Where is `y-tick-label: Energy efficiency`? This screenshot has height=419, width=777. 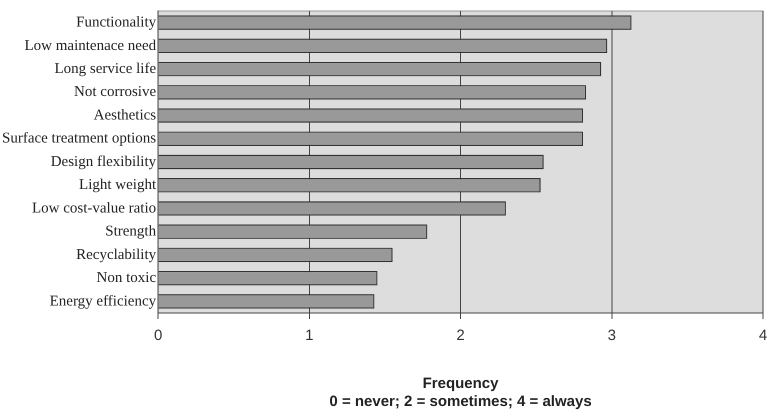 y-tick-label: Energy efficiency is located at coordinates (103, 301).